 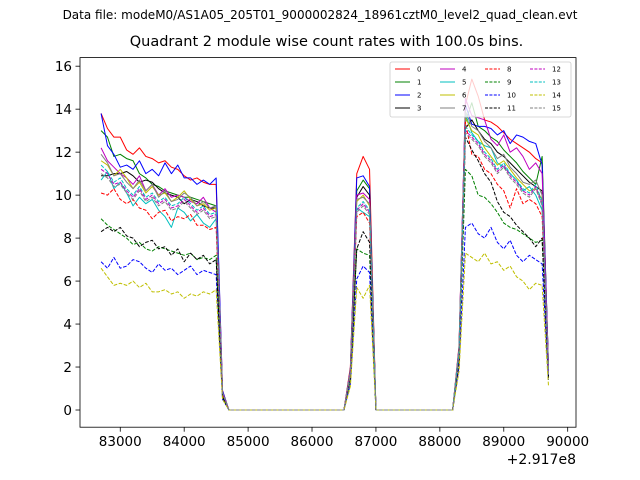 What do you see at coordinates (556, 109) in the screenshot?
I see `legend-label-15: 15` at bounding box center [556, 109].